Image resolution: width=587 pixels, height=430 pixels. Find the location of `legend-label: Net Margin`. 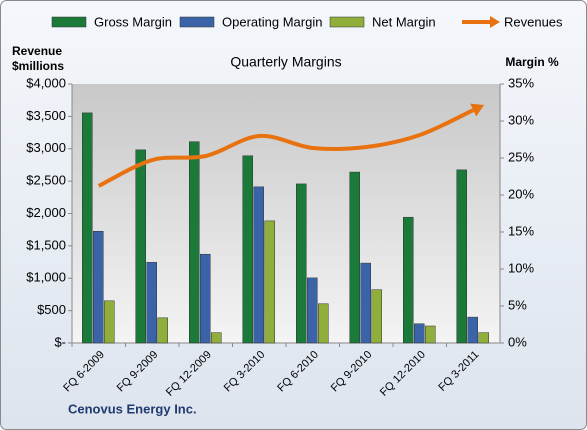

legend-label: Net Margin is located at coordinates (404, 21).